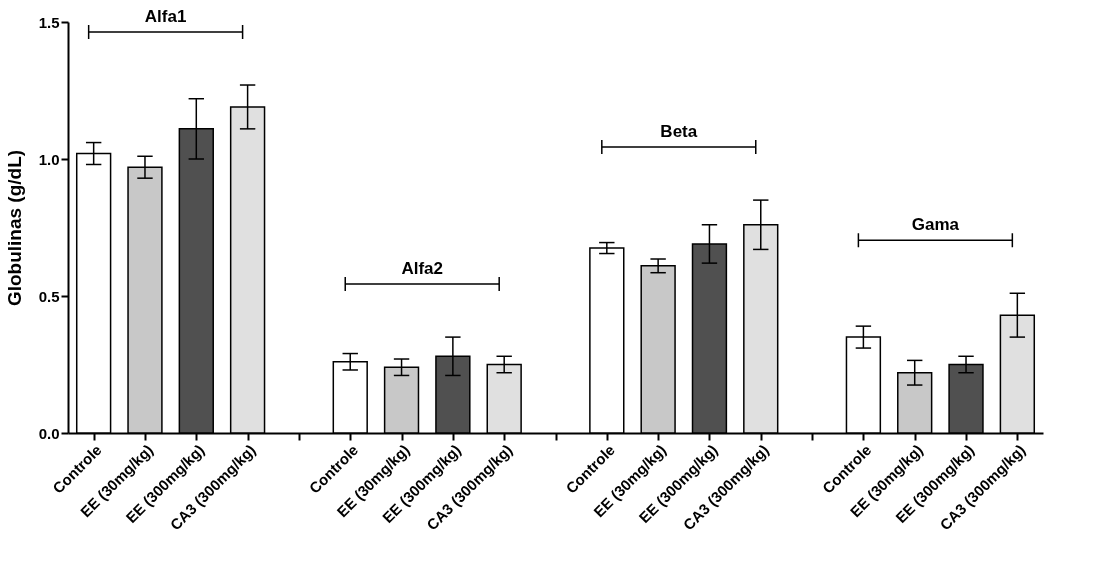  Describe the element at coordinates (49, 433) in the screenshot. I see `y-tick-label: 0.0` at that location.